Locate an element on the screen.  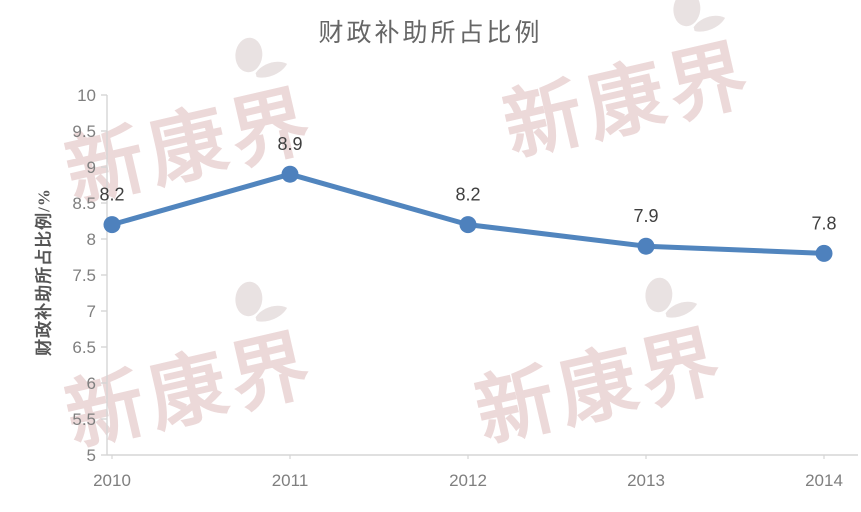
x-tick-label: 2010 is located at coordinates (112, 480).